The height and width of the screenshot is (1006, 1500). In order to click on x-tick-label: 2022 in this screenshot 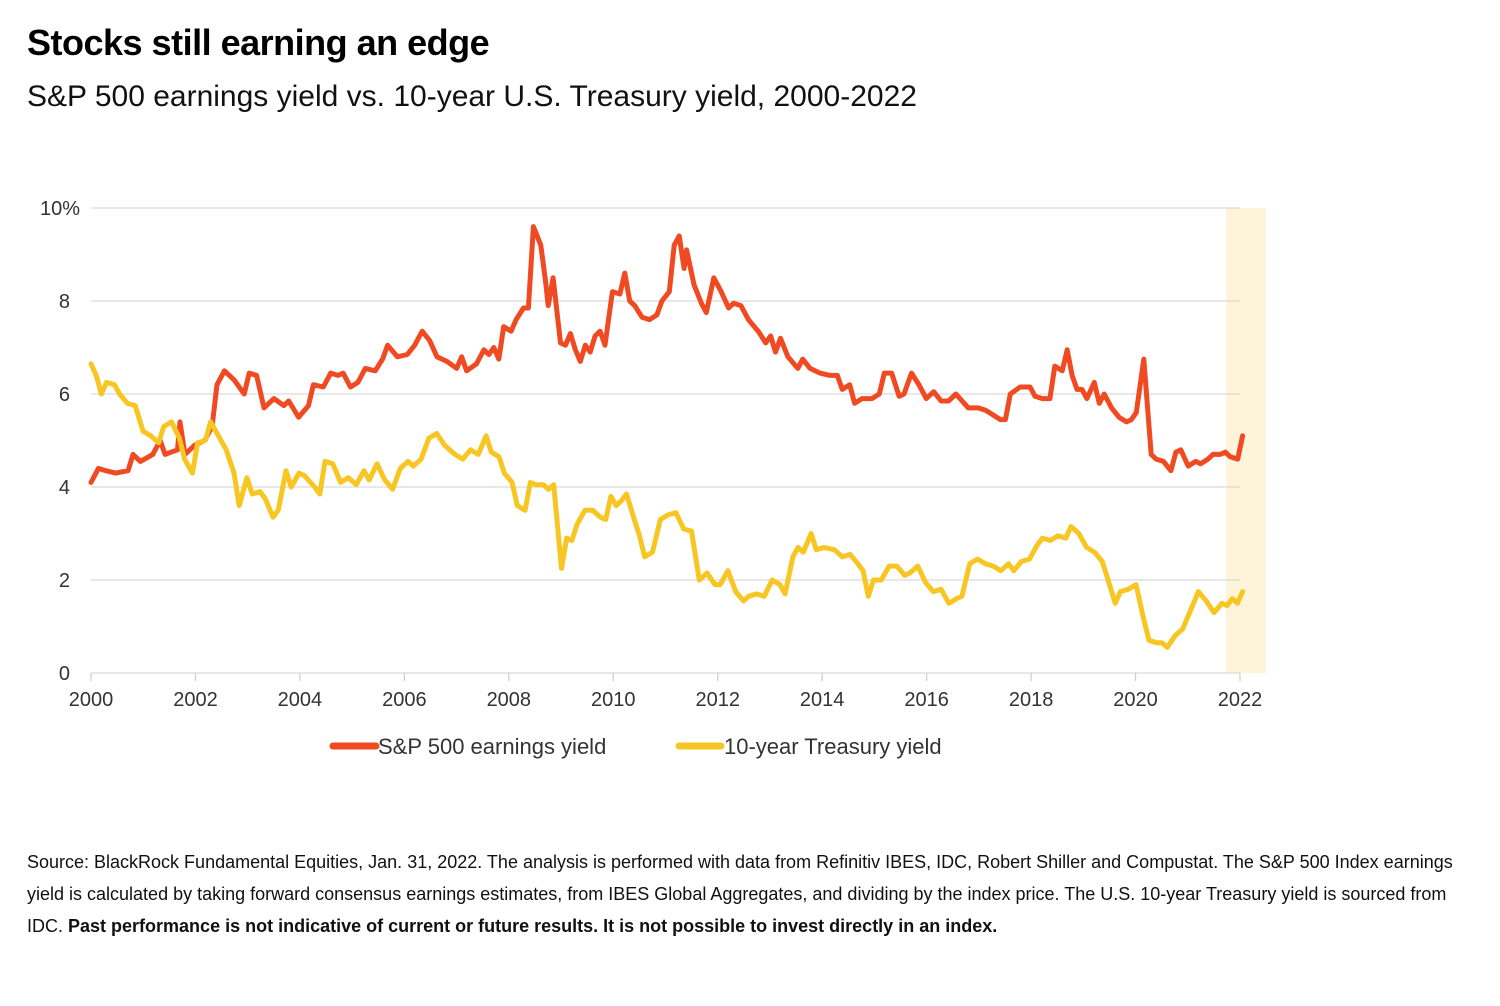, I will do `click(1240, 700)`.